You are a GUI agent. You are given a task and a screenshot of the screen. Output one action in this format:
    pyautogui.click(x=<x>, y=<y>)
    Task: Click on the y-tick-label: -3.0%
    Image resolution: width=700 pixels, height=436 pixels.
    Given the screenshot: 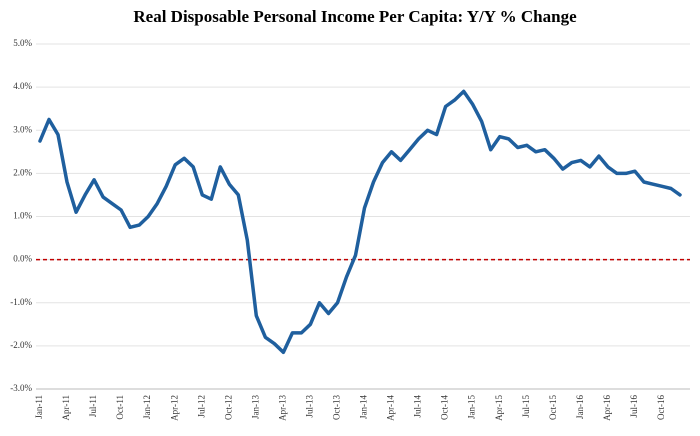 What is the action you would take?
    pyautogui.click(x=21, y=388)
    